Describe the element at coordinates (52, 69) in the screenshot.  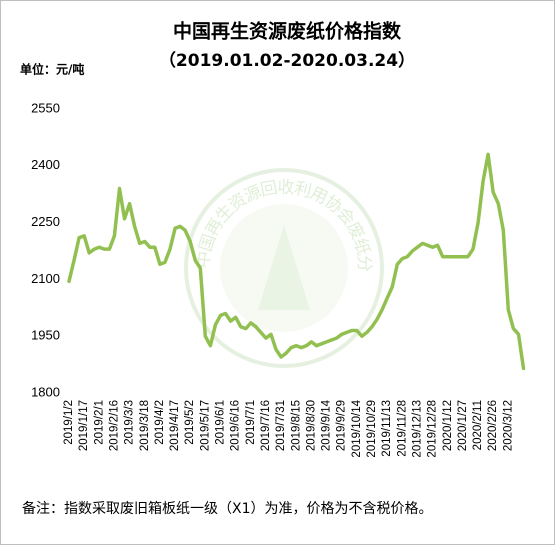
I see `unit-label: 单位：元/吨` at that location.